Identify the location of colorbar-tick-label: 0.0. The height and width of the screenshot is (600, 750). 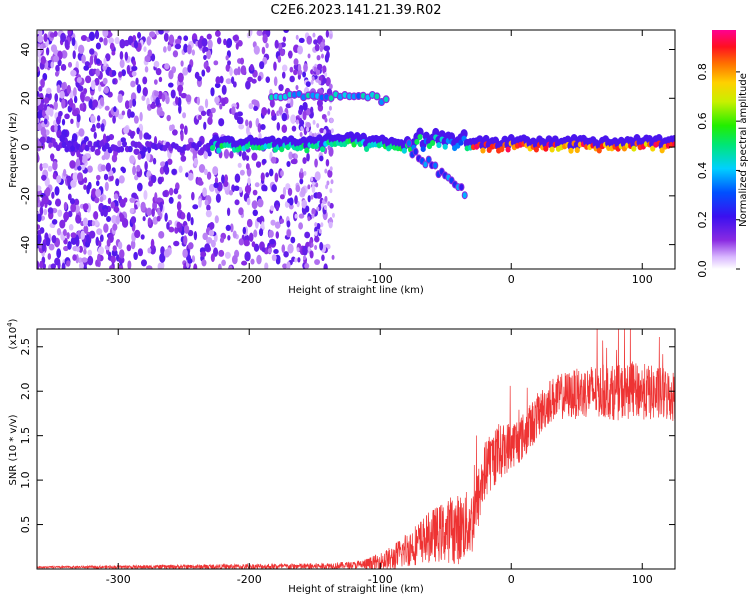
(702, 269).